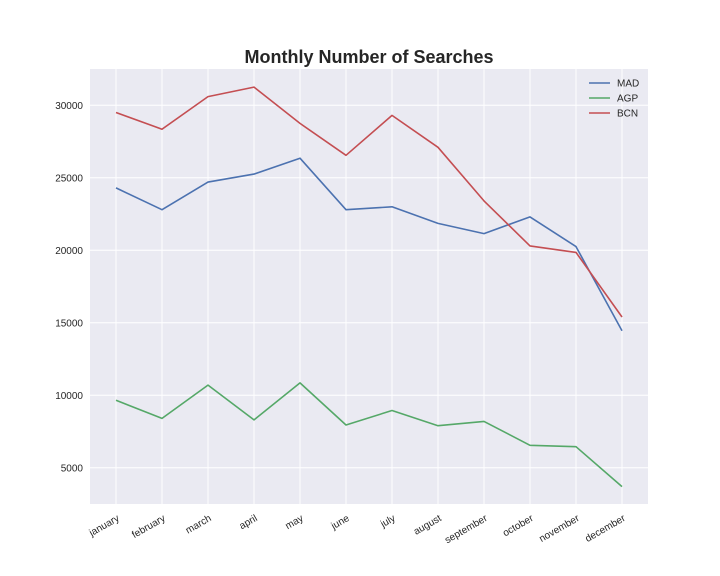 The height and width of the screenshot is (576, 720). What do you see at coordinates (369, 435) in the screenshot?
I see `series-line-agp` at bounding box center [369, 435].